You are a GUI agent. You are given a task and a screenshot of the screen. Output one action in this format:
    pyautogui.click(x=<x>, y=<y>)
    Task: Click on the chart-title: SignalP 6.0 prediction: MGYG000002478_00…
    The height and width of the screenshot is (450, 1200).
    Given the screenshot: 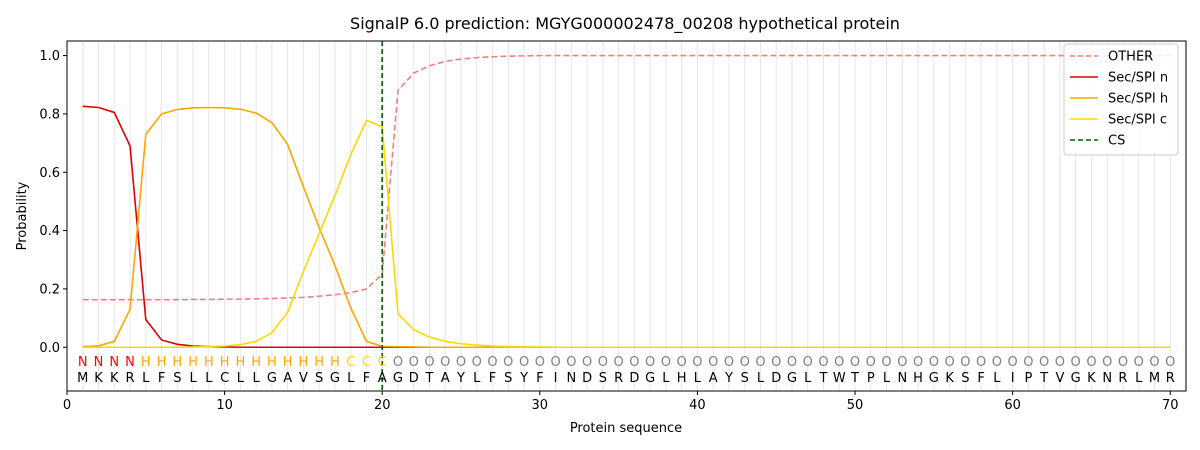 What is the action you would take?
    pyautogui.click(x=625, y=24)
    